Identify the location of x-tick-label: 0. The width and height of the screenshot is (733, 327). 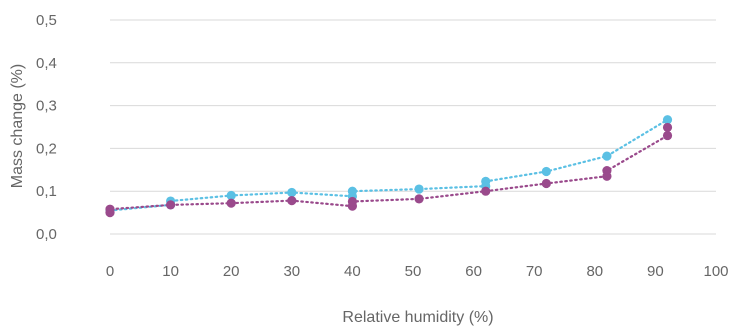
(110, 271).